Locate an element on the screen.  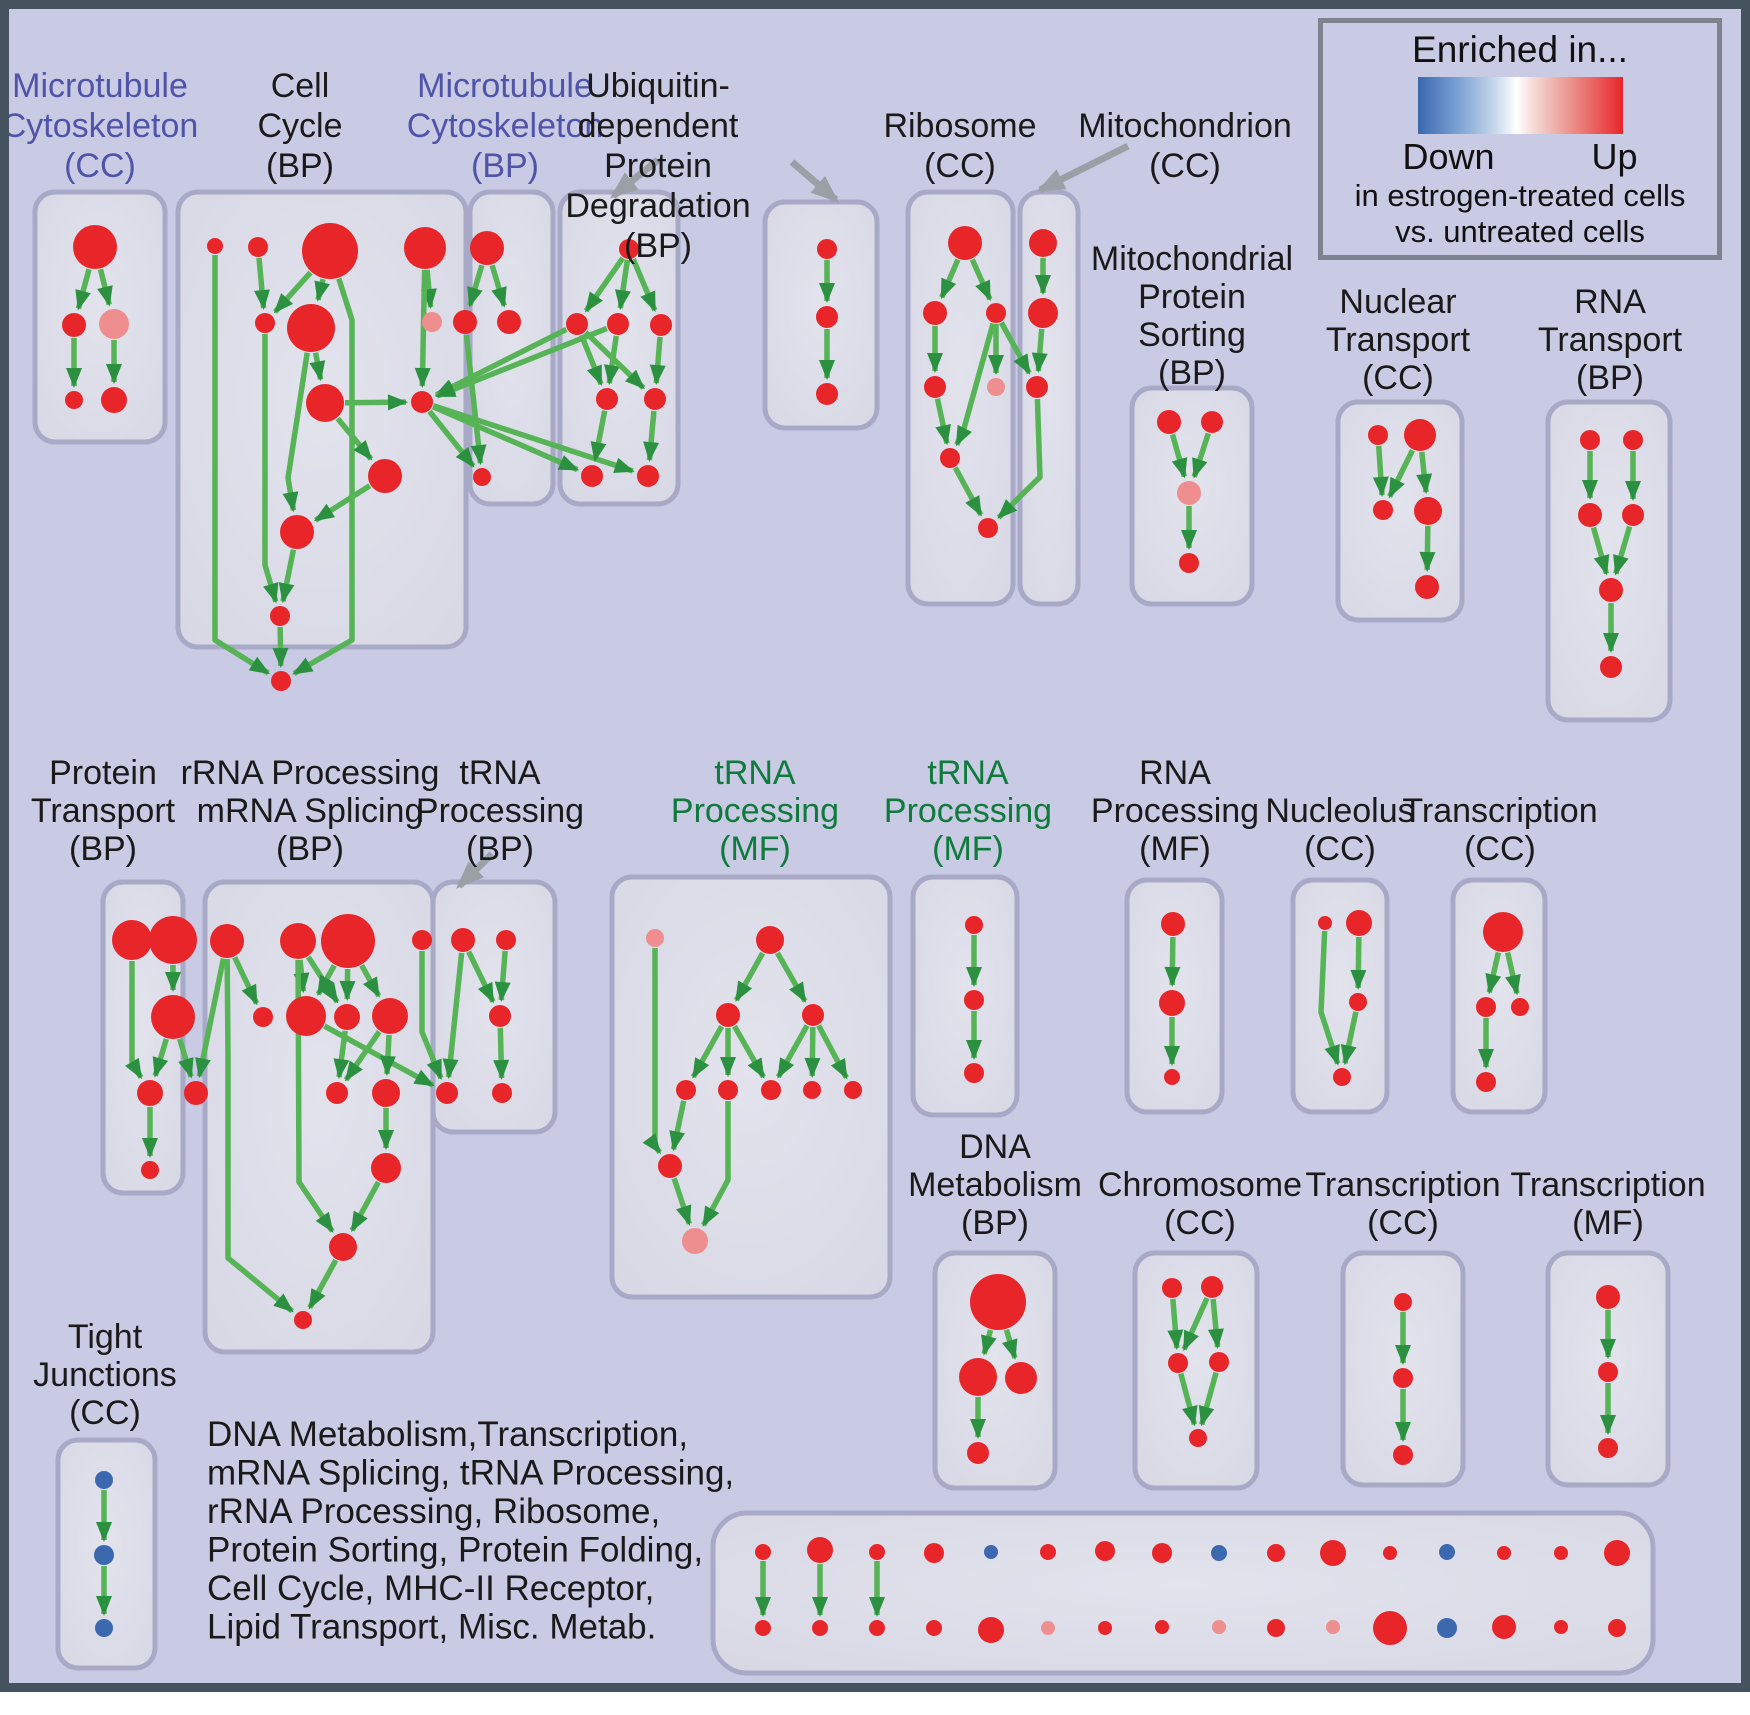
cluster-label: Cell Cycle (BP) is located at coordinates (299, 126).